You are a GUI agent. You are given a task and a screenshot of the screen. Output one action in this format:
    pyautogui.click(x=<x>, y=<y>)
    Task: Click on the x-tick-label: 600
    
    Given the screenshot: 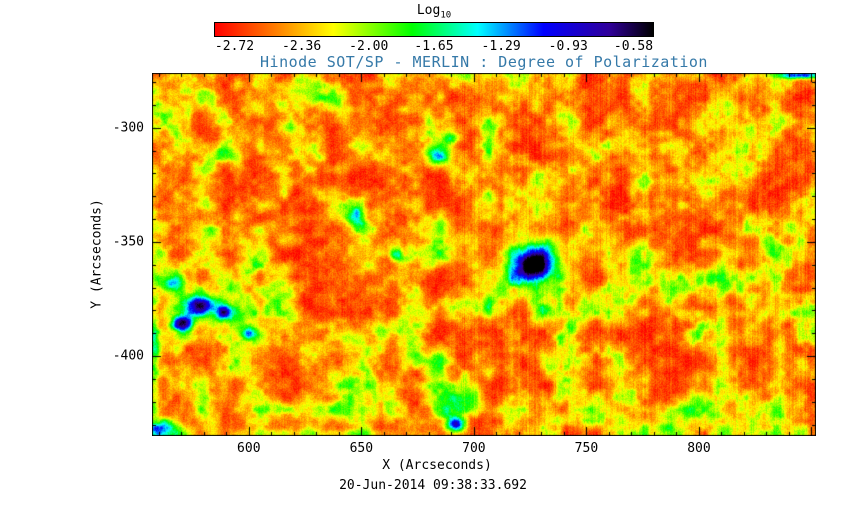 What is the action you would take?
    pyautogui.click(x=249, y=448)
    